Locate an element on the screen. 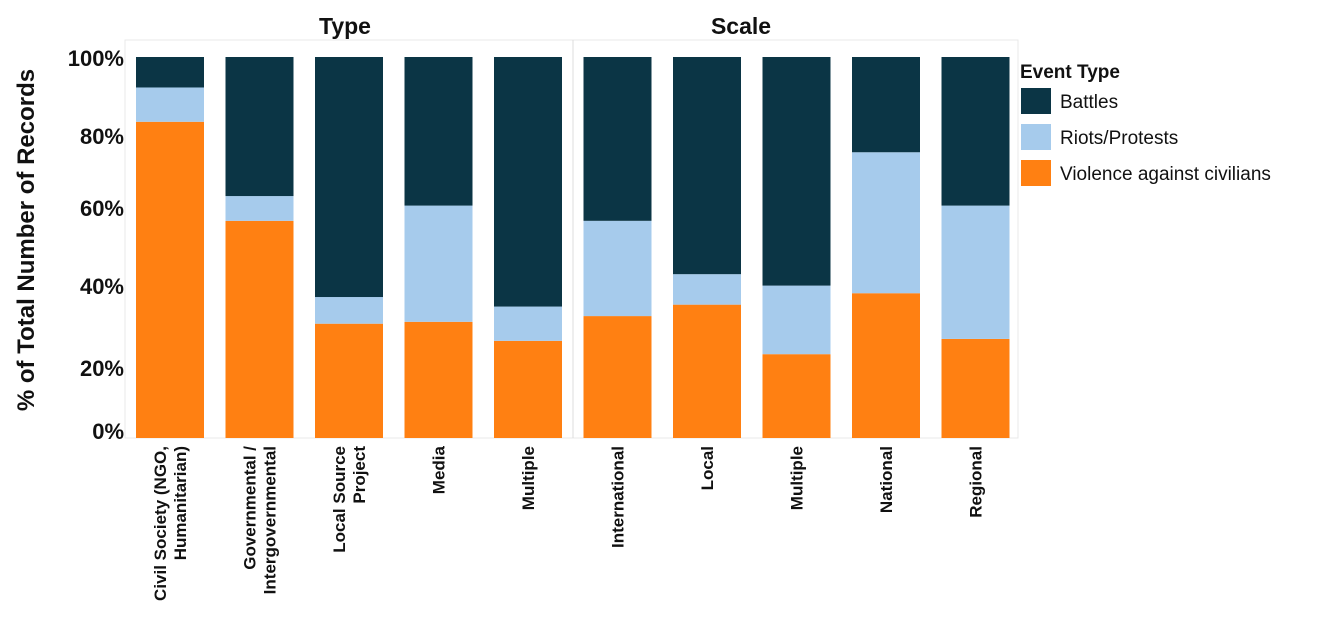  y-axis-label: % of Total Number of Records is located at coordinates (26, 240).